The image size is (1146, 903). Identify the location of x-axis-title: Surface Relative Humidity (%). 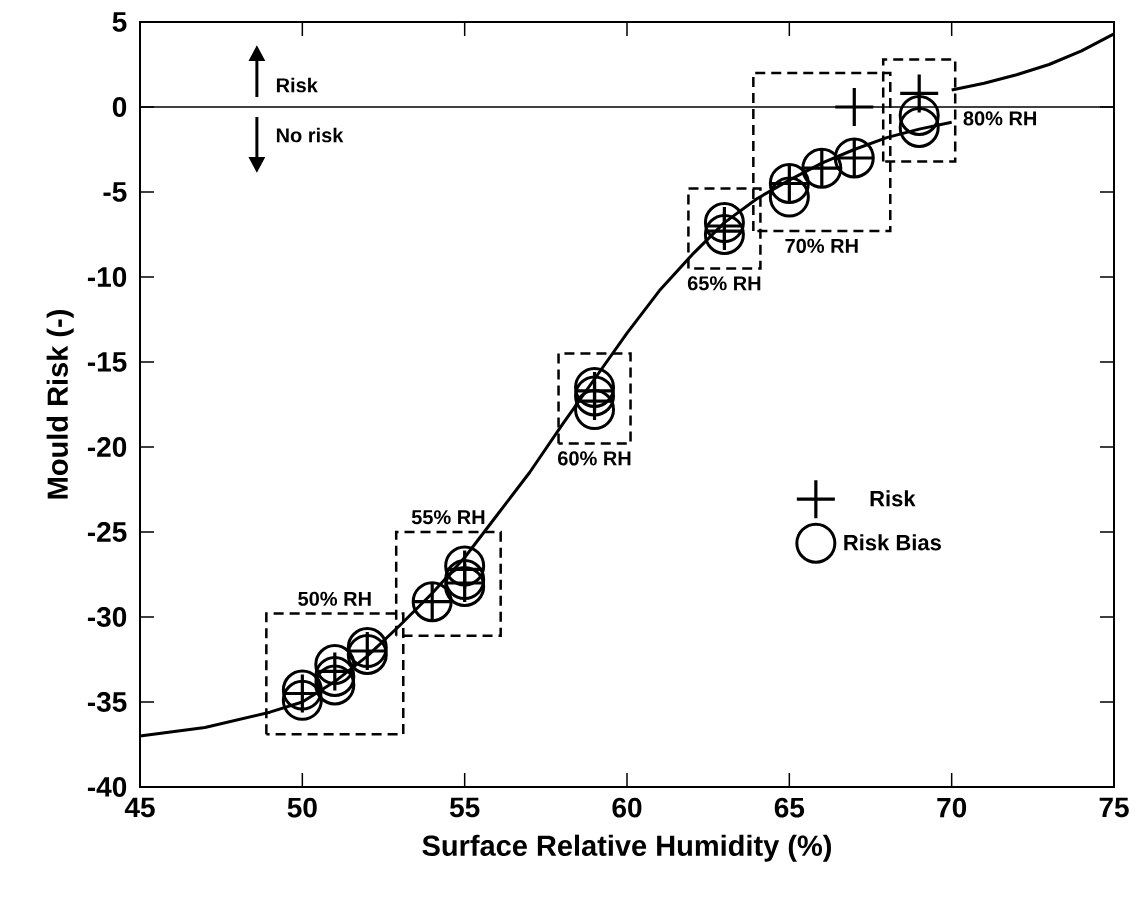
(626, 848).